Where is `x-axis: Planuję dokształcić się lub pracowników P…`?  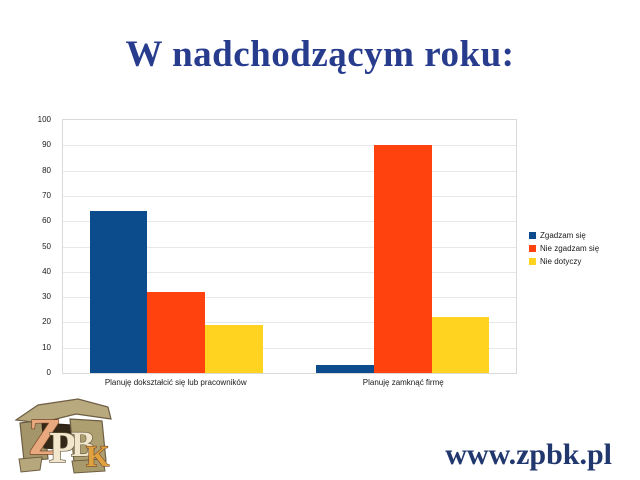 x-axis: Planuję dokształcić się lub pracowników P… is located at coordinates (289, 383).